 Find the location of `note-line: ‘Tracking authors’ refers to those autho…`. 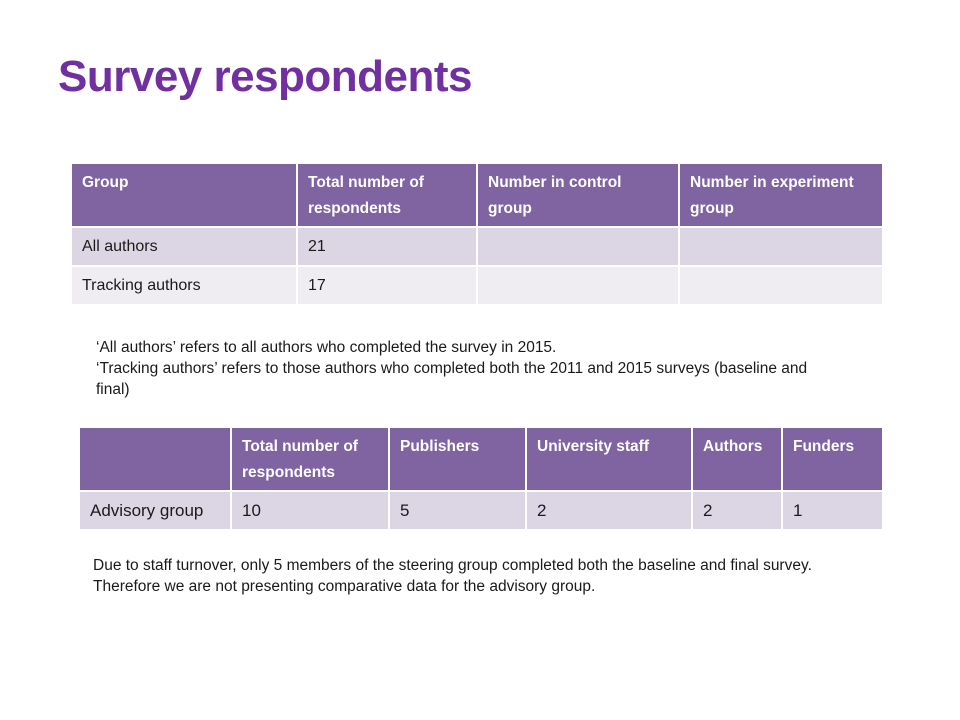

note-line: ‘Tracking authors’ refers to those autho… is located at coordinates (452, 379).